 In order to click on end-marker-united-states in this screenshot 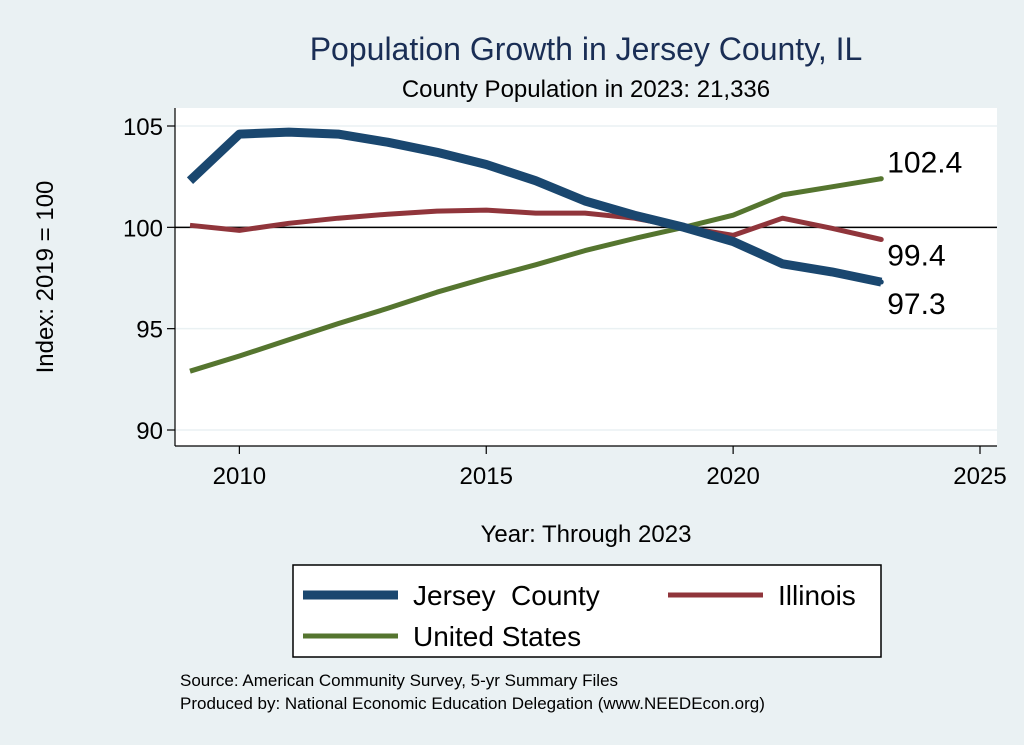, I will do `click(881, 179)`.